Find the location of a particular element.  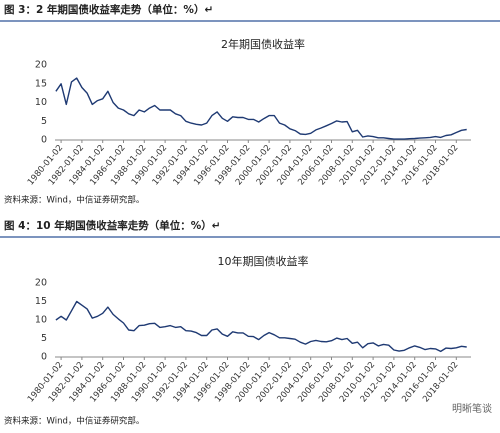

figure-caption: 图 4：10 年期国债收益率走势（单位：%）↵ is located at coordinates (112, 225).